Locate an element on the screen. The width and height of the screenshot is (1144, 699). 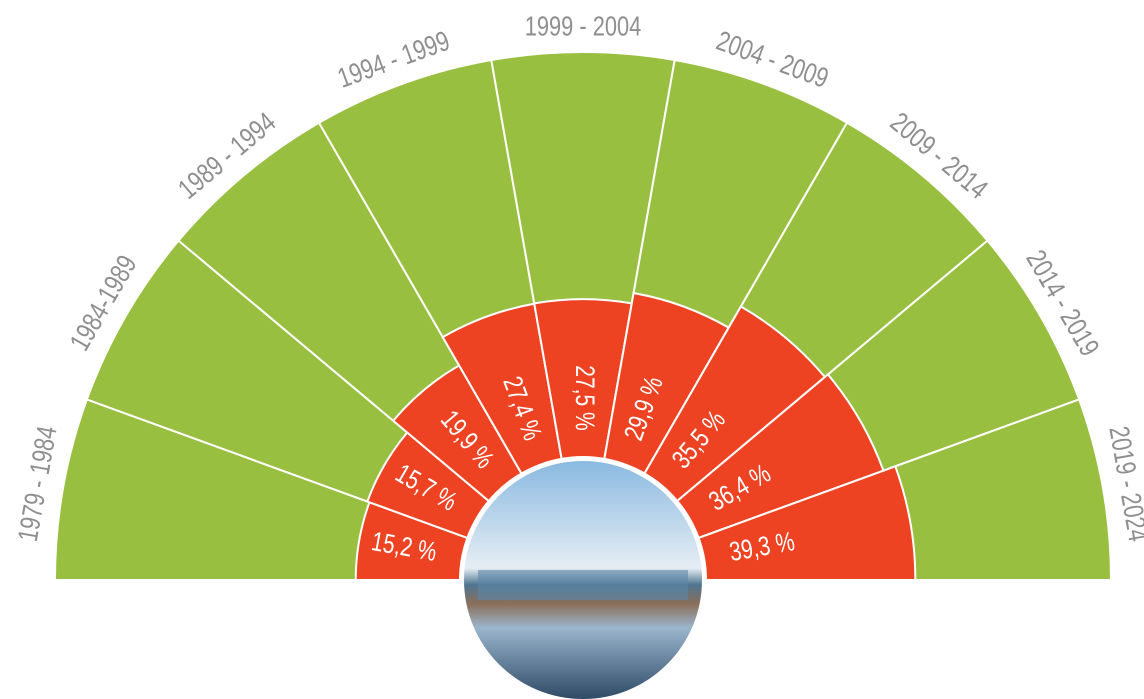
category-label: 1999 - 2004 is located at coordinates (583, 26).